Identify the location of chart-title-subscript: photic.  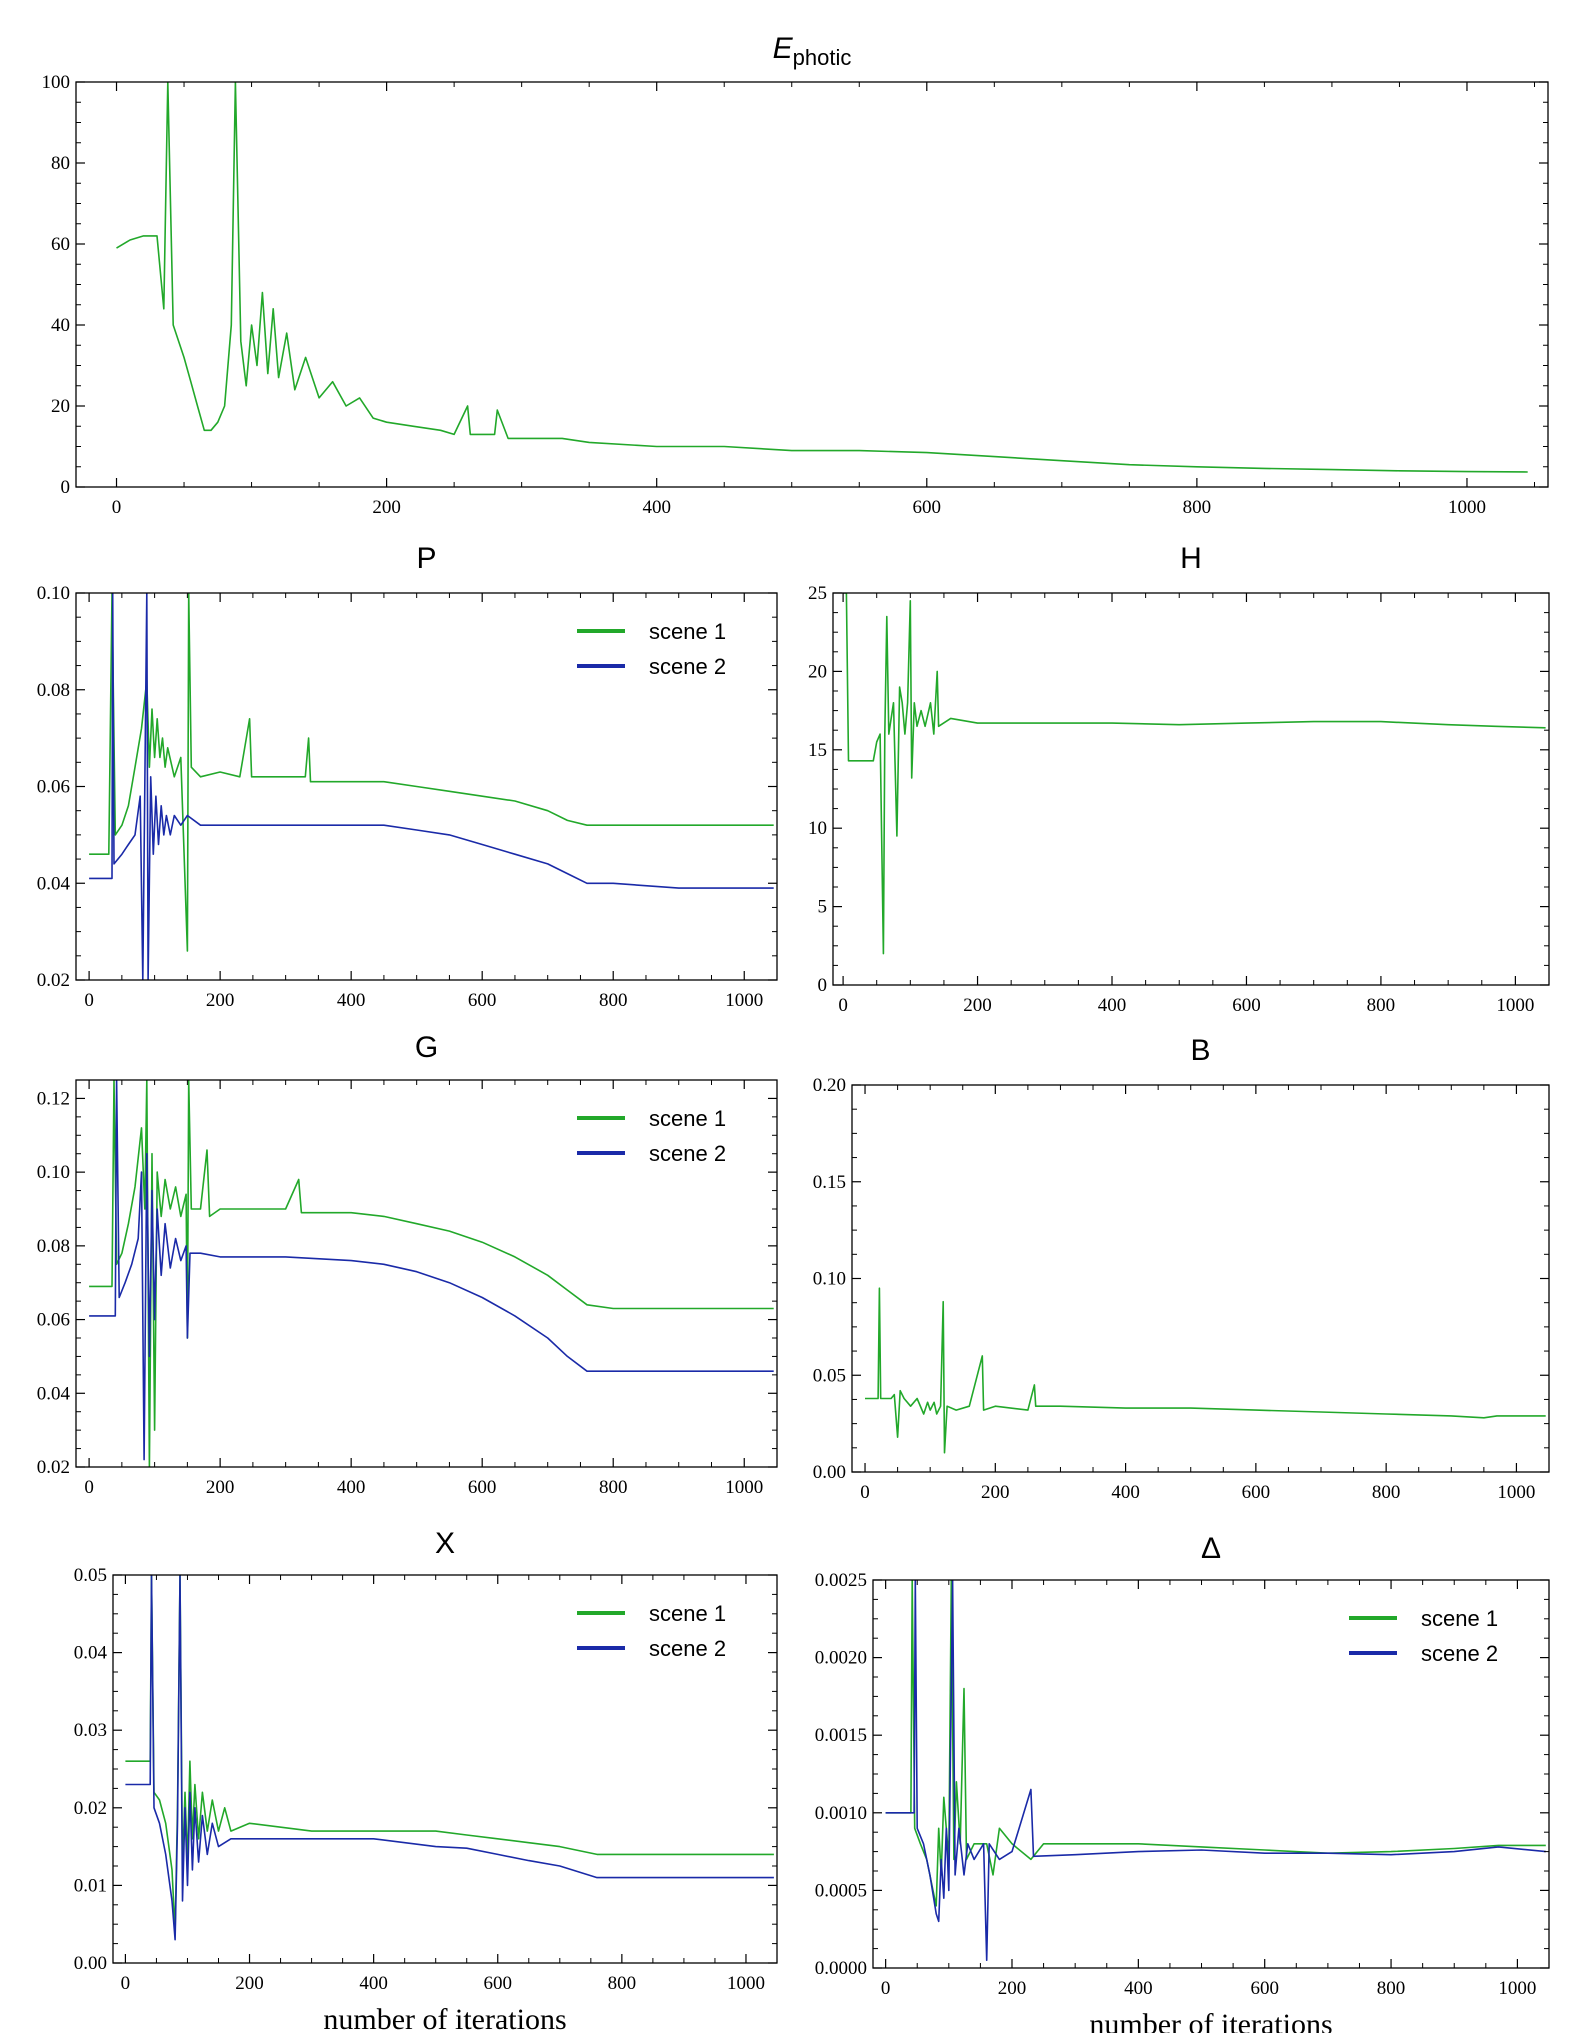
(822, 57).